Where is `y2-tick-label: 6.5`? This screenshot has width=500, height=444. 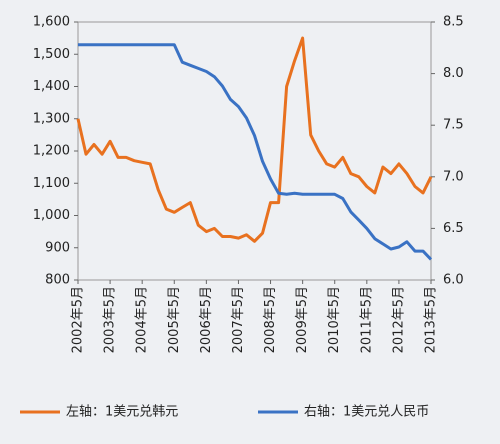 y2-tick-label: 6.5 is located at coordinates (453, 228).